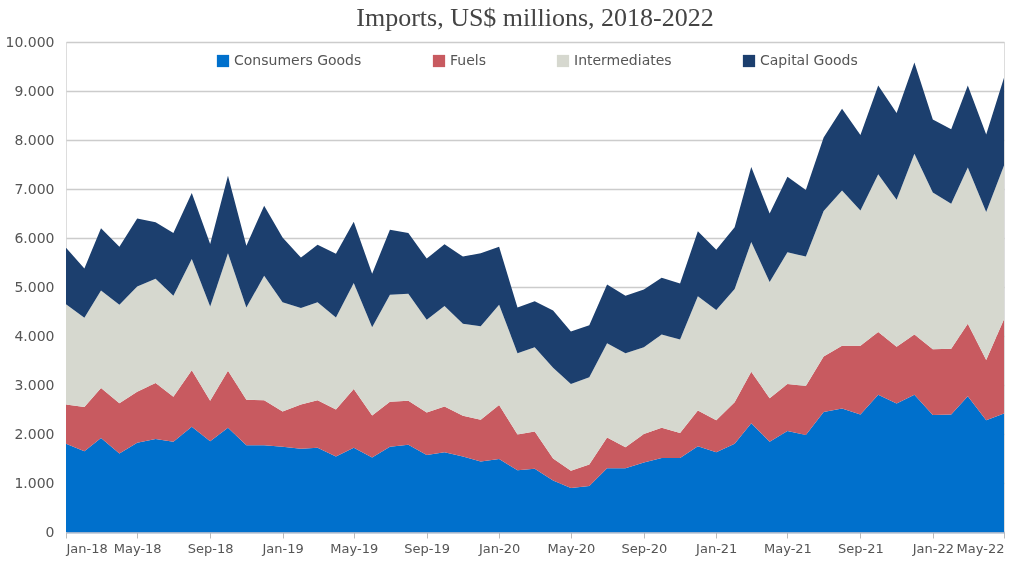 This screenshot has width=1019, height=567. What do you see at coordinates (861, 548) in the screenshot?
I see `x-tick-label: Sep-21` at bounding box center [861, 548].